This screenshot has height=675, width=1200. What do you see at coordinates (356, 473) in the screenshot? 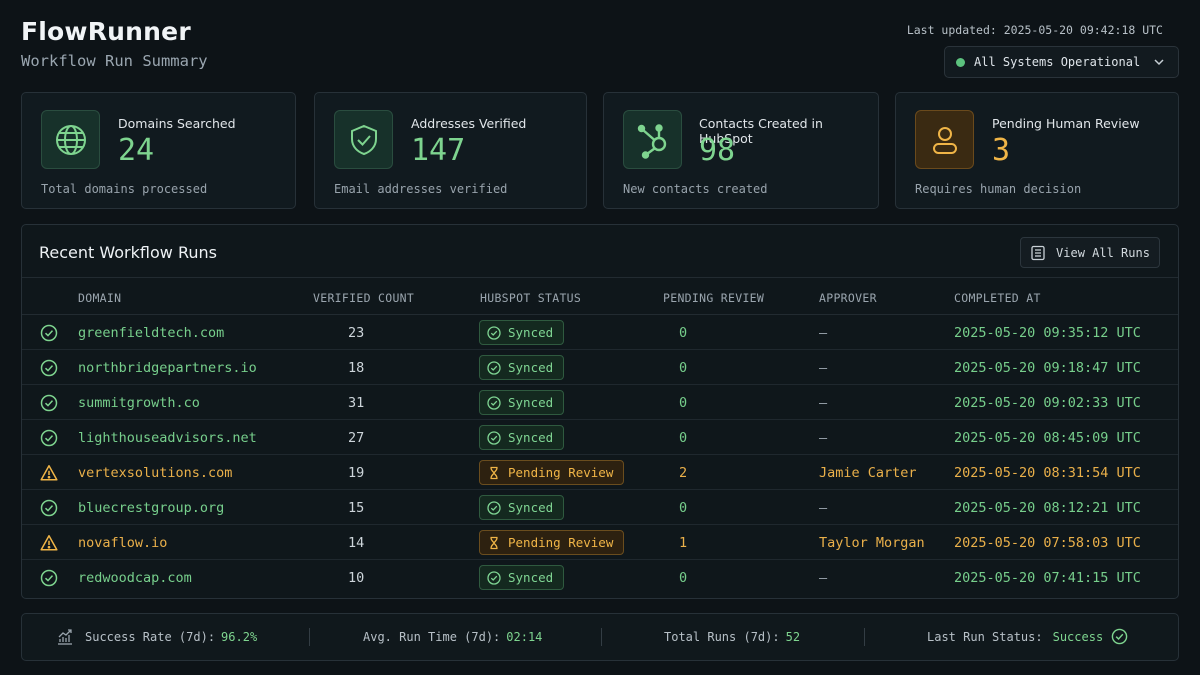
I see `verified-count: 19` at bounding box center [356, 473].